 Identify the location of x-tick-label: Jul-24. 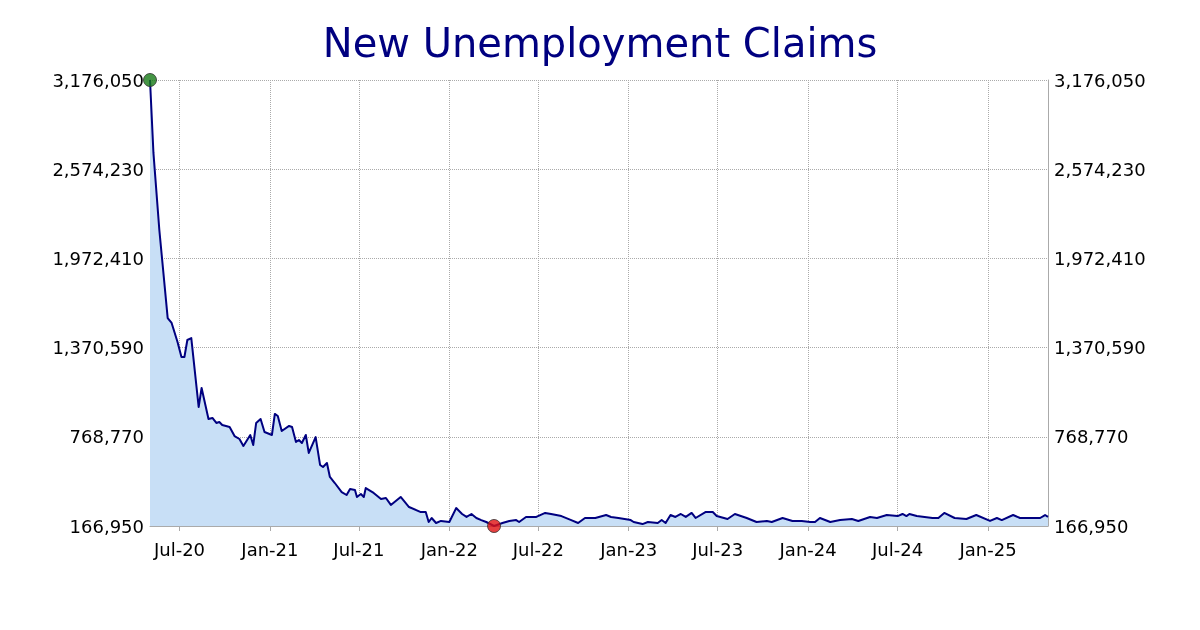
(897, 549).